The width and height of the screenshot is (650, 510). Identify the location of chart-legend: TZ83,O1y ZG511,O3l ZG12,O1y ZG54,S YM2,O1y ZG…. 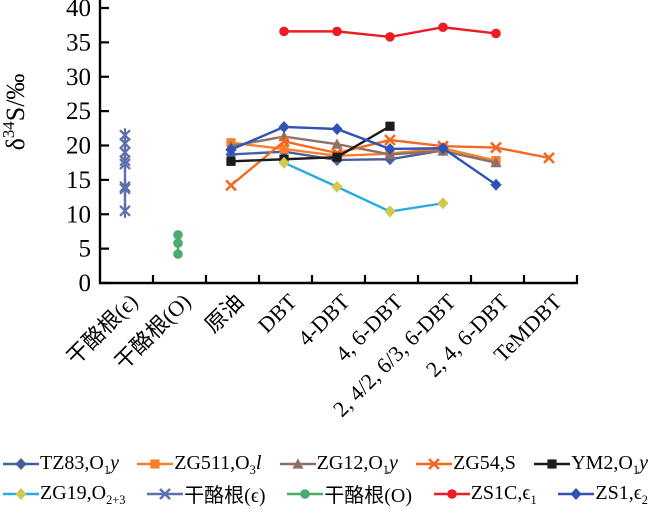
(325, 480).